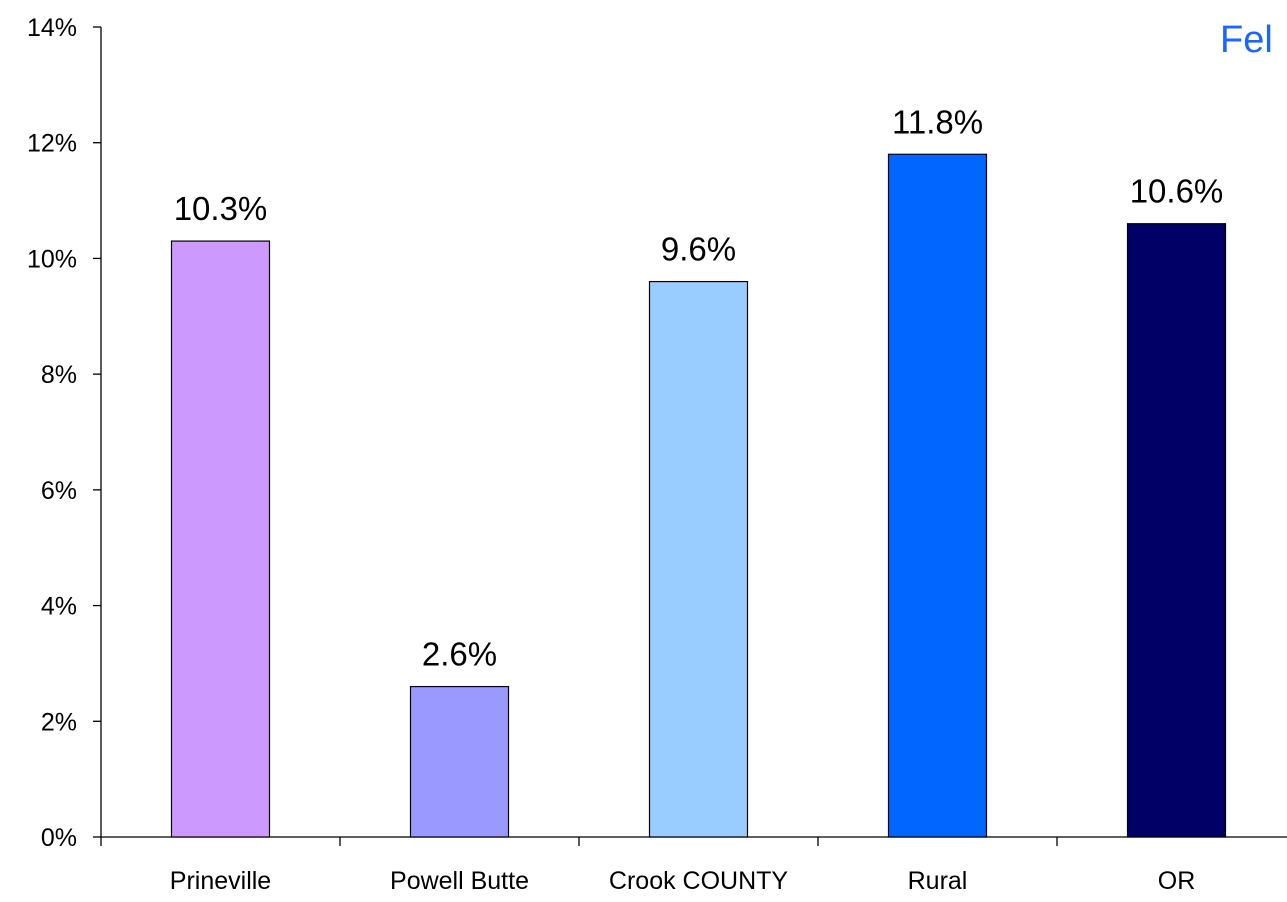  I want to click on data-label: 9.6%, so click(698, 249).